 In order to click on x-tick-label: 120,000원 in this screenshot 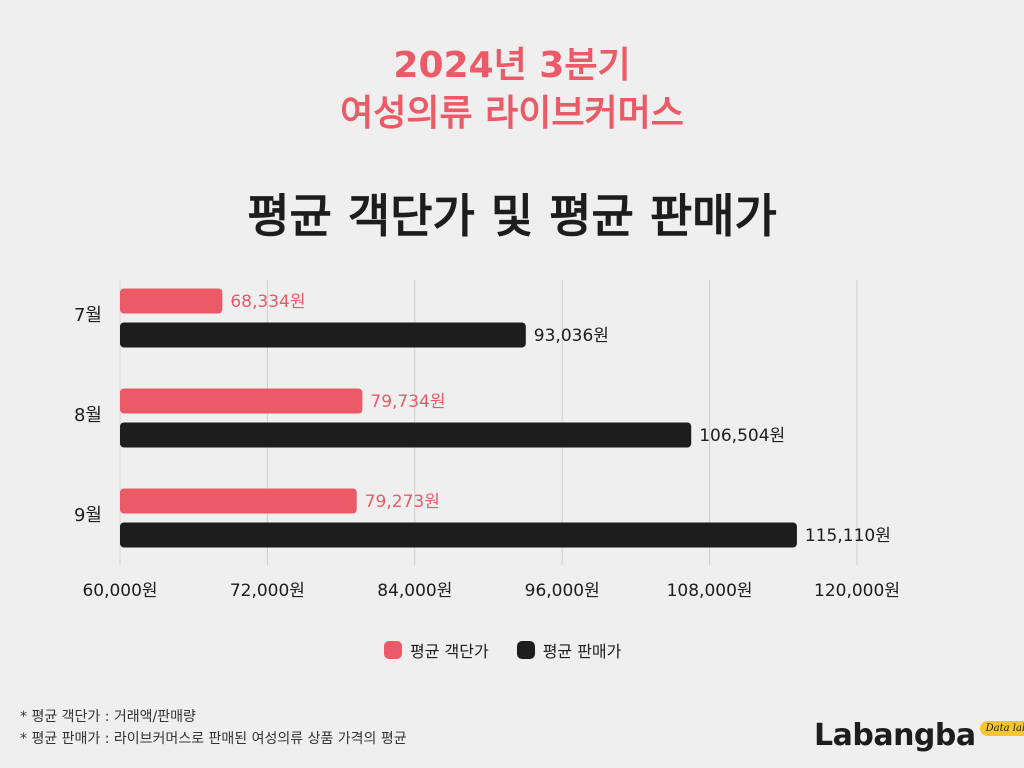, I will do `click(857, 591)`.